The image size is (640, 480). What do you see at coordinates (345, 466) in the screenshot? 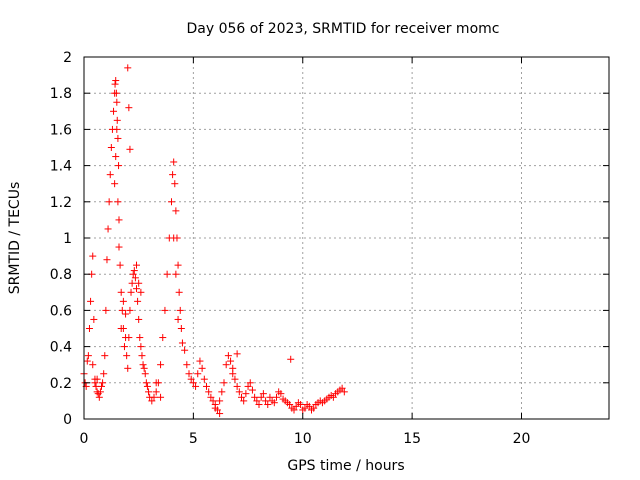
I see `x-axis-label: GPS time / hours` at bounding box center [345, 466].